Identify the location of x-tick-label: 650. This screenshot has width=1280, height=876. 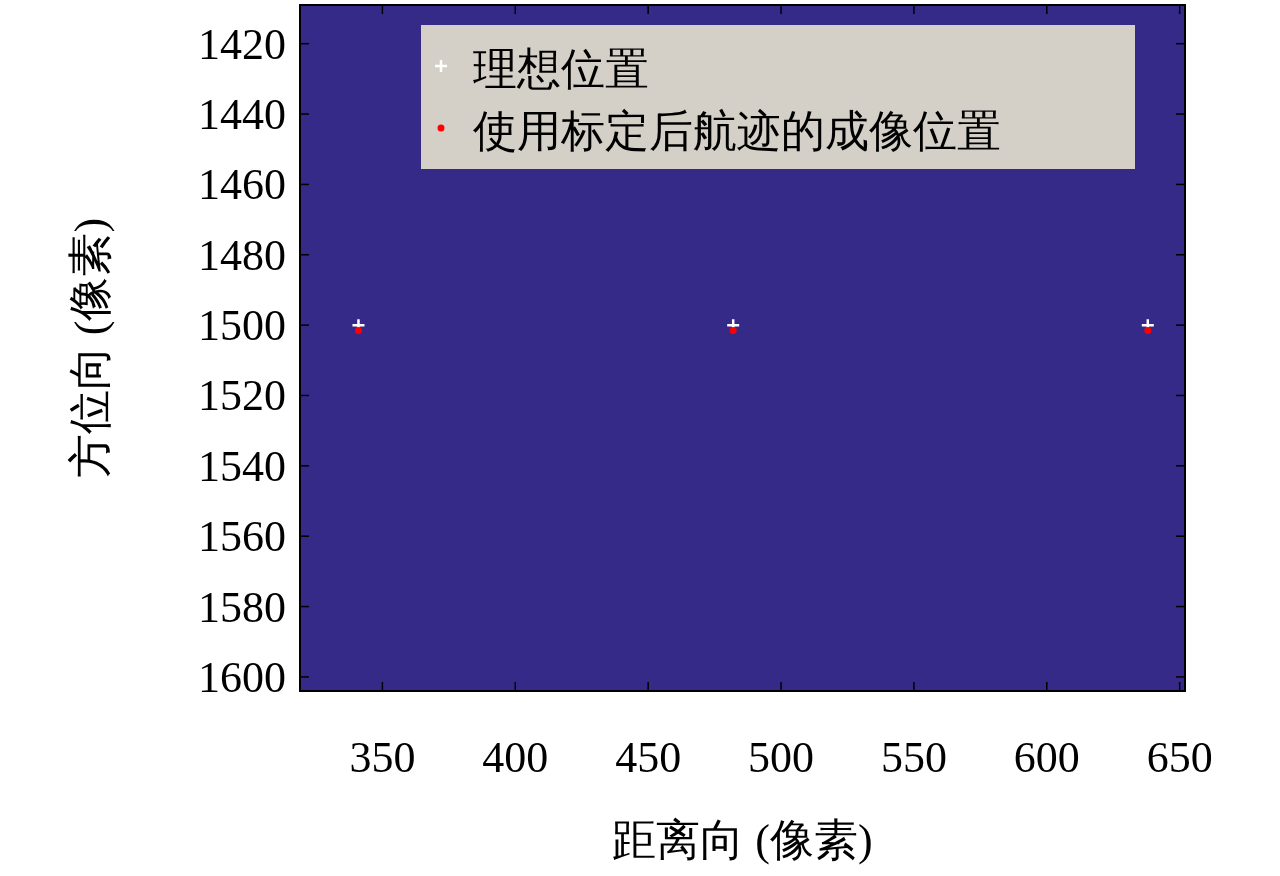
(1179, 757).